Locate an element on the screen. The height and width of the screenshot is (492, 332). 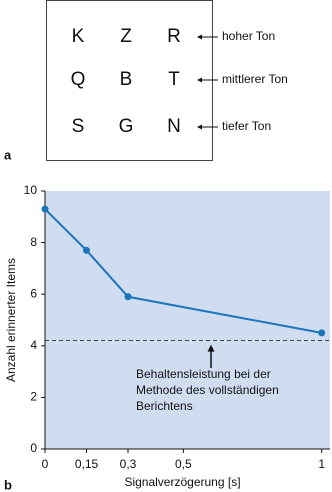
x-tick-label: 0,3 is located at coordinates (128, 464).